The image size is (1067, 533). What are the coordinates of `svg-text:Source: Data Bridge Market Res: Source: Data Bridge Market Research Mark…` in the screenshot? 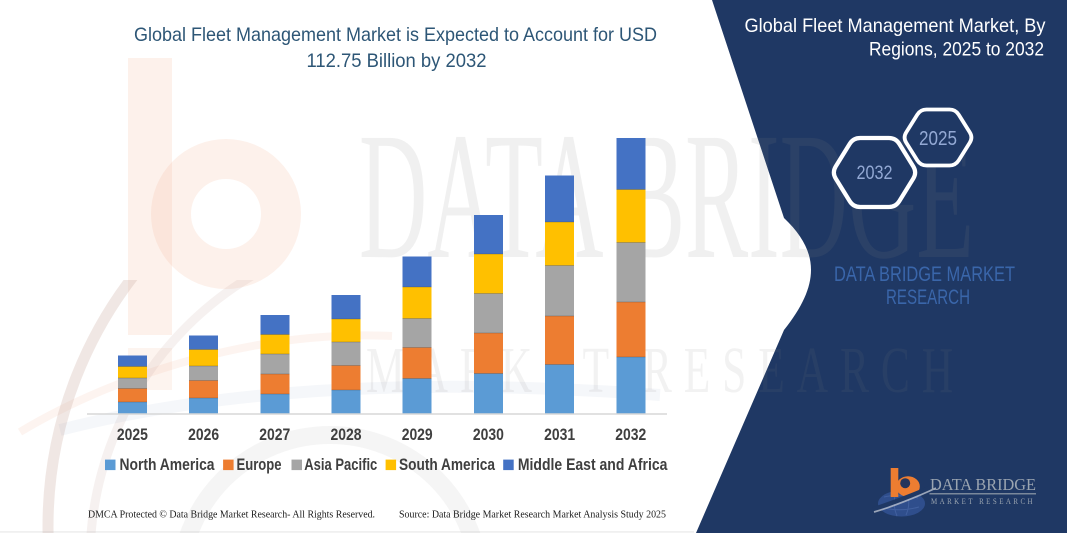 It's located at (532, 515).